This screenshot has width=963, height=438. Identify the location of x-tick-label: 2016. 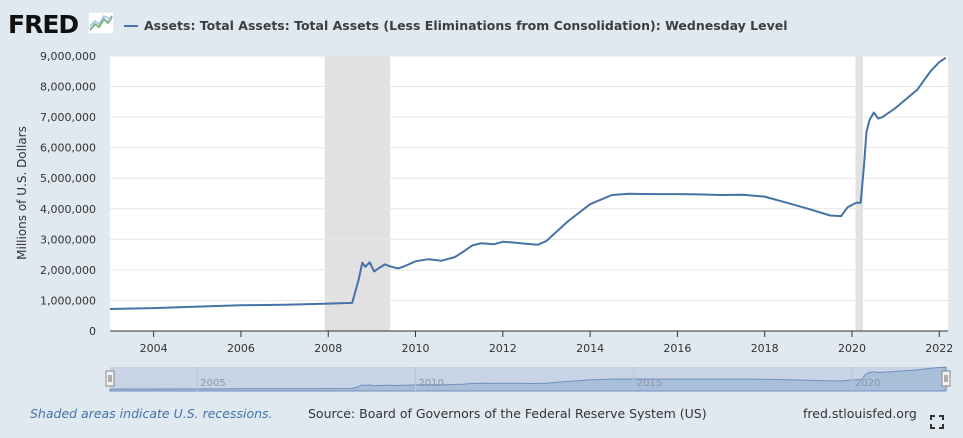
(677, 348).